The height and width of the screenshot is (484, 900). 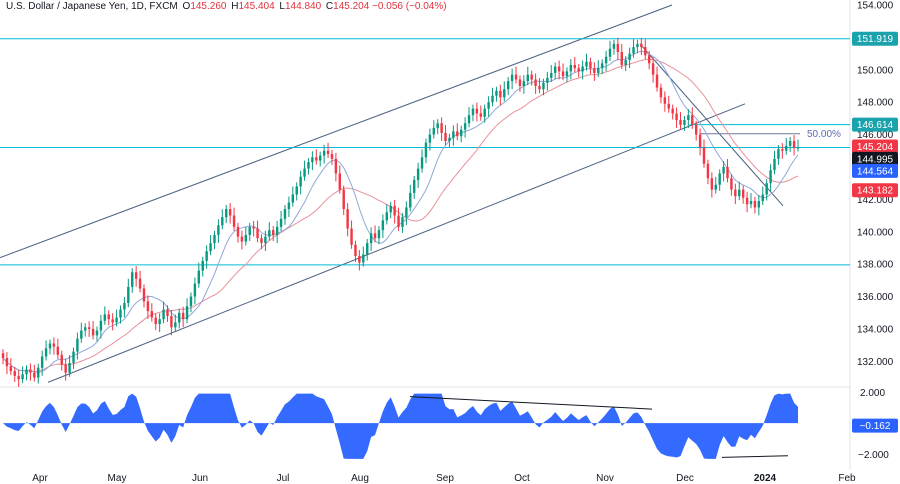 What do you see at coordinates (875, 265) in the screenshot?
I see `y-tick-label: 138.000` at bounding box center [875, 265].